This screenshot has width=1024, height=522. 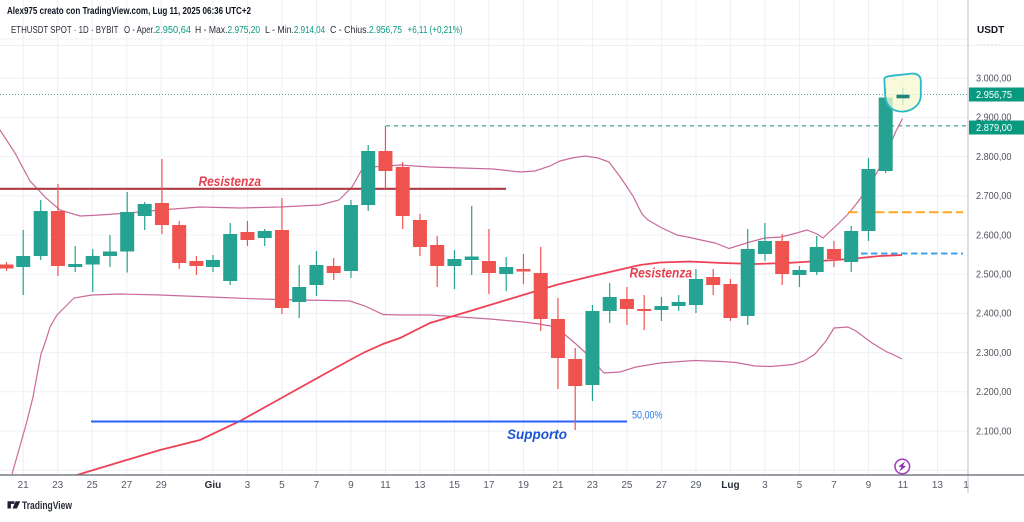 I want to click on svg-text: 2.200,00, so click(x=994, y=392).